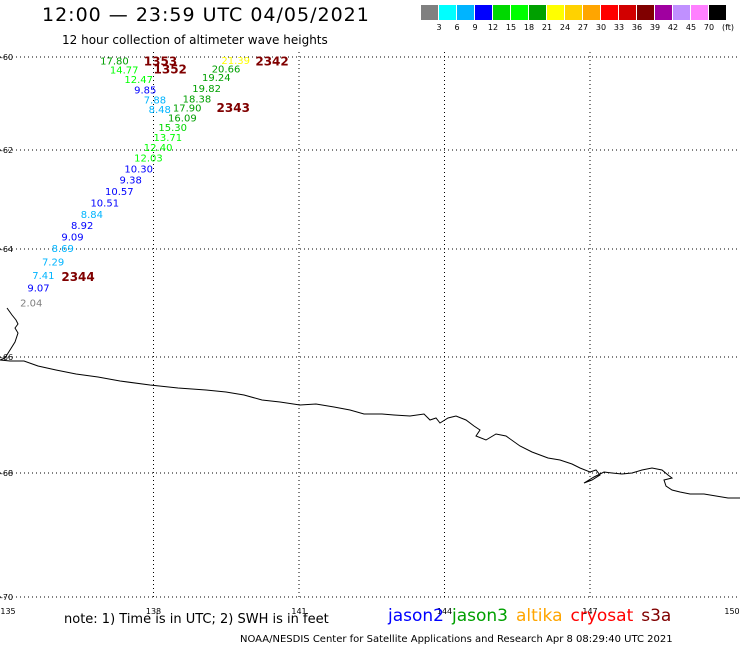 This screenshot has height=650, width=740. I want to click on scale-label: 18, so click(529, 27).